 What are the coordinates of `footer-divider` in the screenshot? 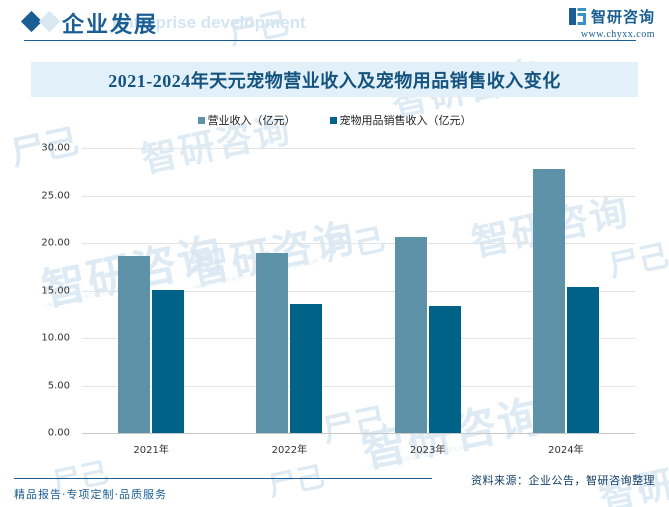 It's located at (223, 478).